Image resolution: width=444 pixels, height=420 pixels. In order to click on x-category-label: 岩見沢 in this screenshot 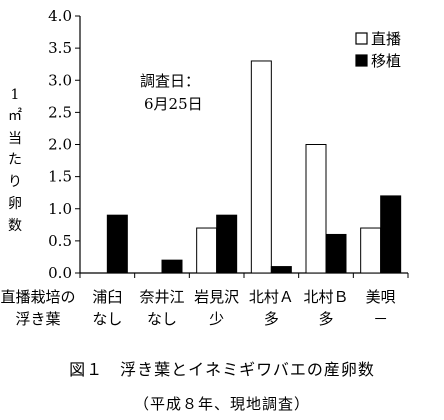, I will do `click(216, 297)`.